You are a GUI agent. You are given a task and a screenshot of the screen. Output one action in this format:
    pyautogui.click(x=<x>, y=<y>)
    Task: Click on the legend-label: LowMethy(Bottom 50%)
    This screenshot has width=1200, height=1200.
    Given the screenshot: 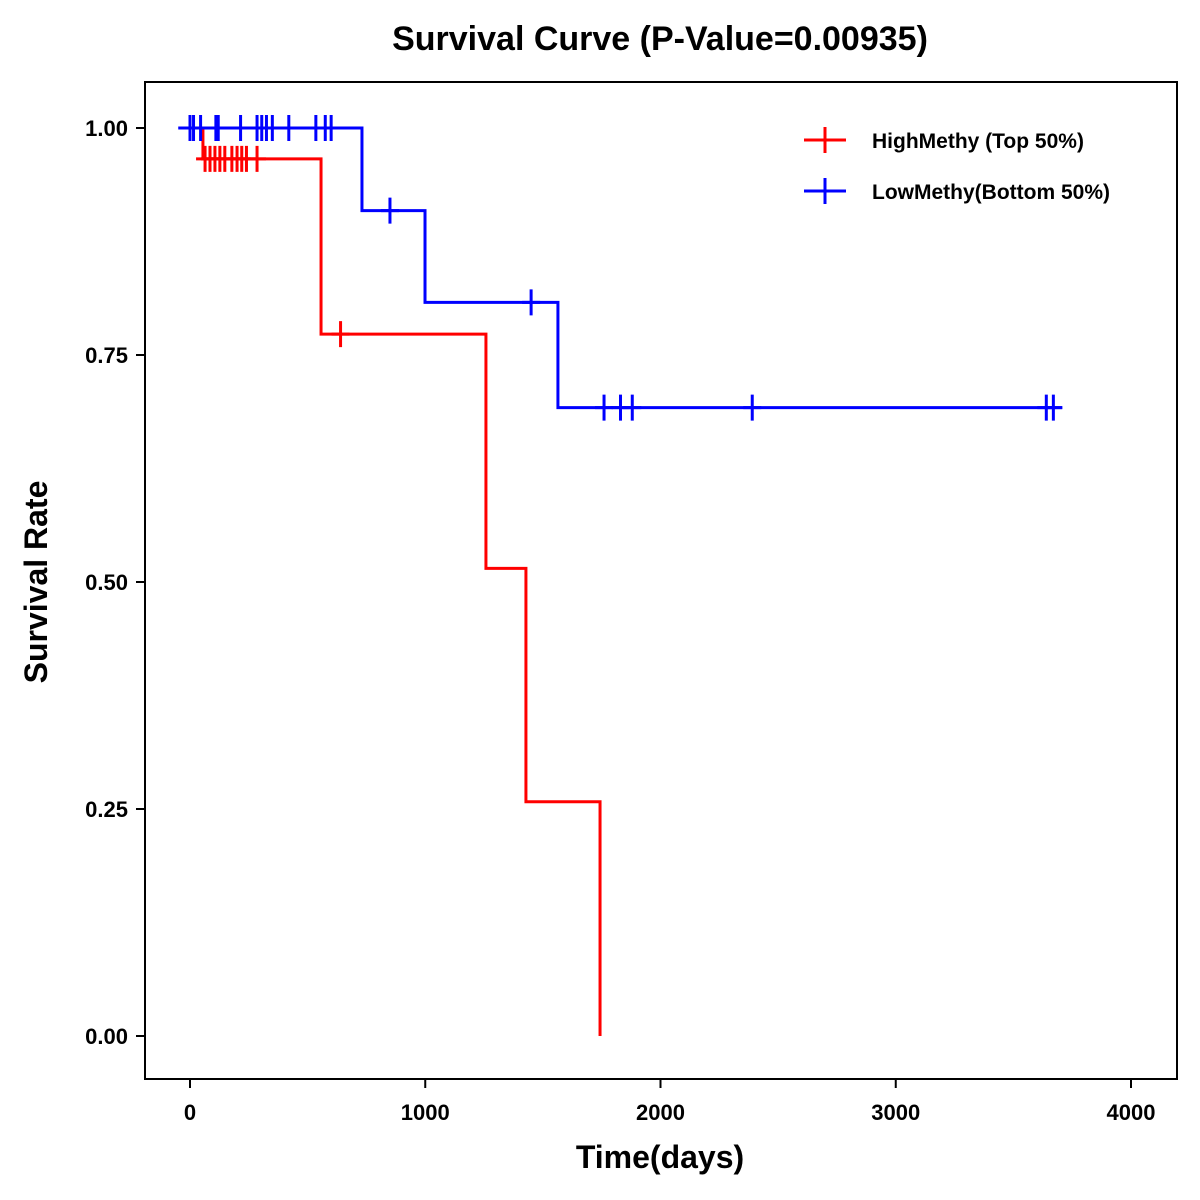 What is the action you would take?
    pyautogui.click(x=991, y=192)
    